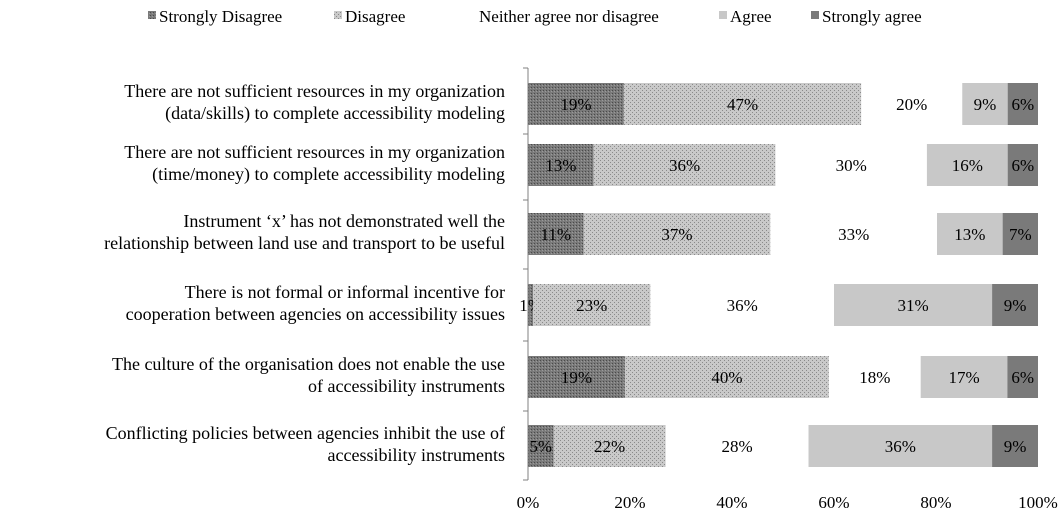  I want to click on data-label-strongly-agree-row-3: 7%, so click(1020, 234).